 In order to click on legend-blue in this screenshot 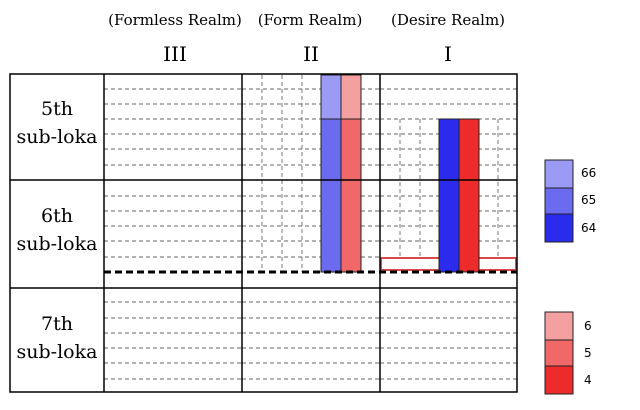, I will do `click(559, 201)`.